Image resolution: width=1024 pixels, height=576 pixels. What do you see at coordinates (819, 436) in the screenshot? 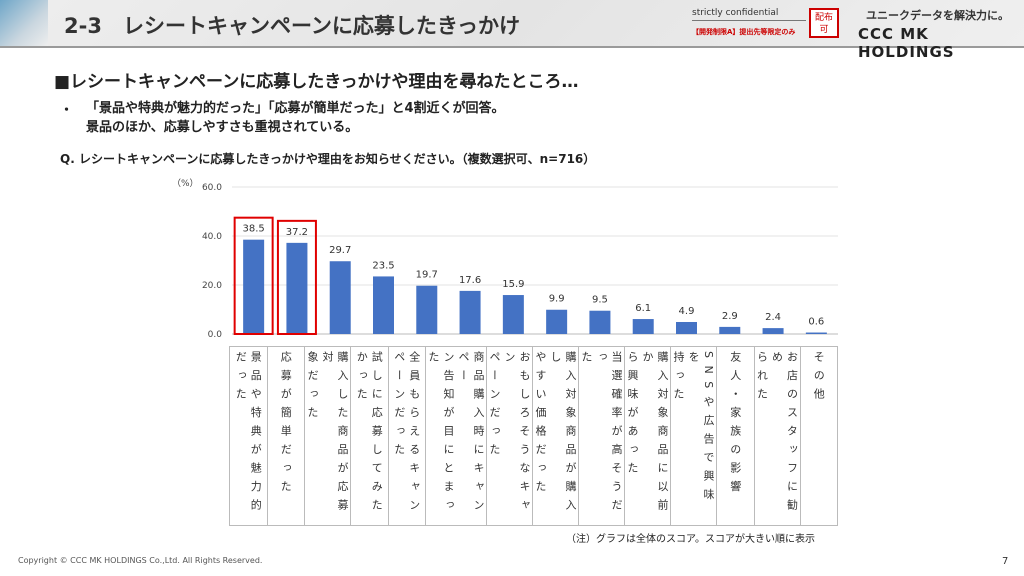
I see `category-cell: その他` at bounding box center [819, 436].